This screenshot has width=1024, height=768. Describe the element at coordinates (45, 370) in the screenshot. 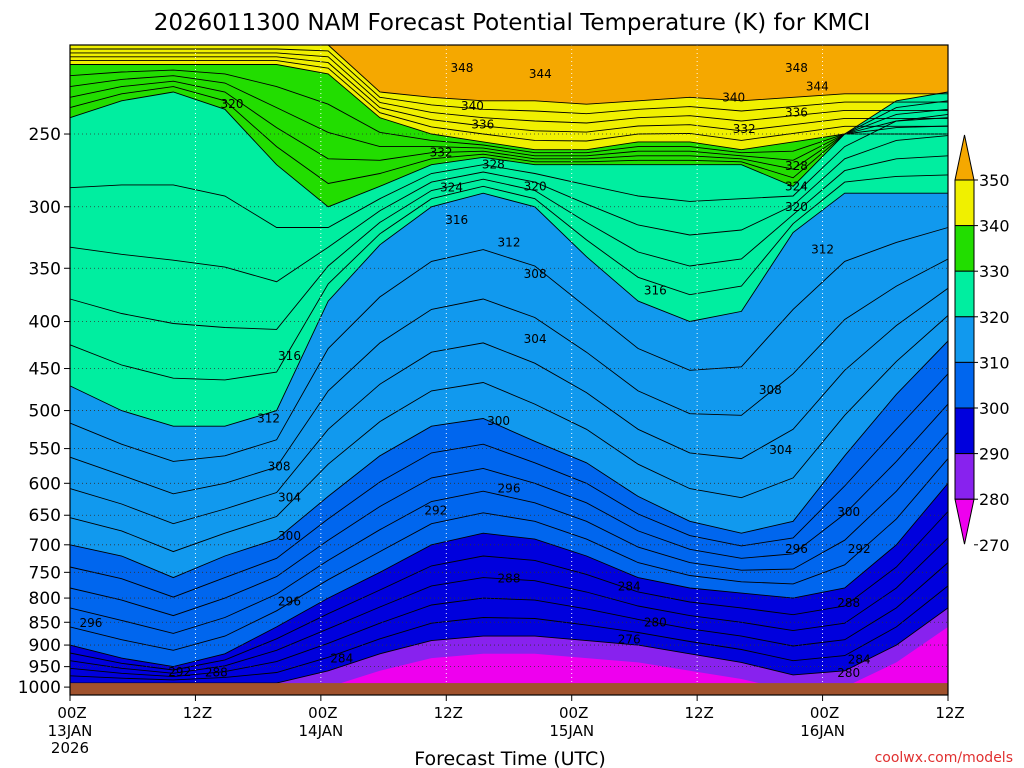

I see `y-tick-label: 450` at that location.